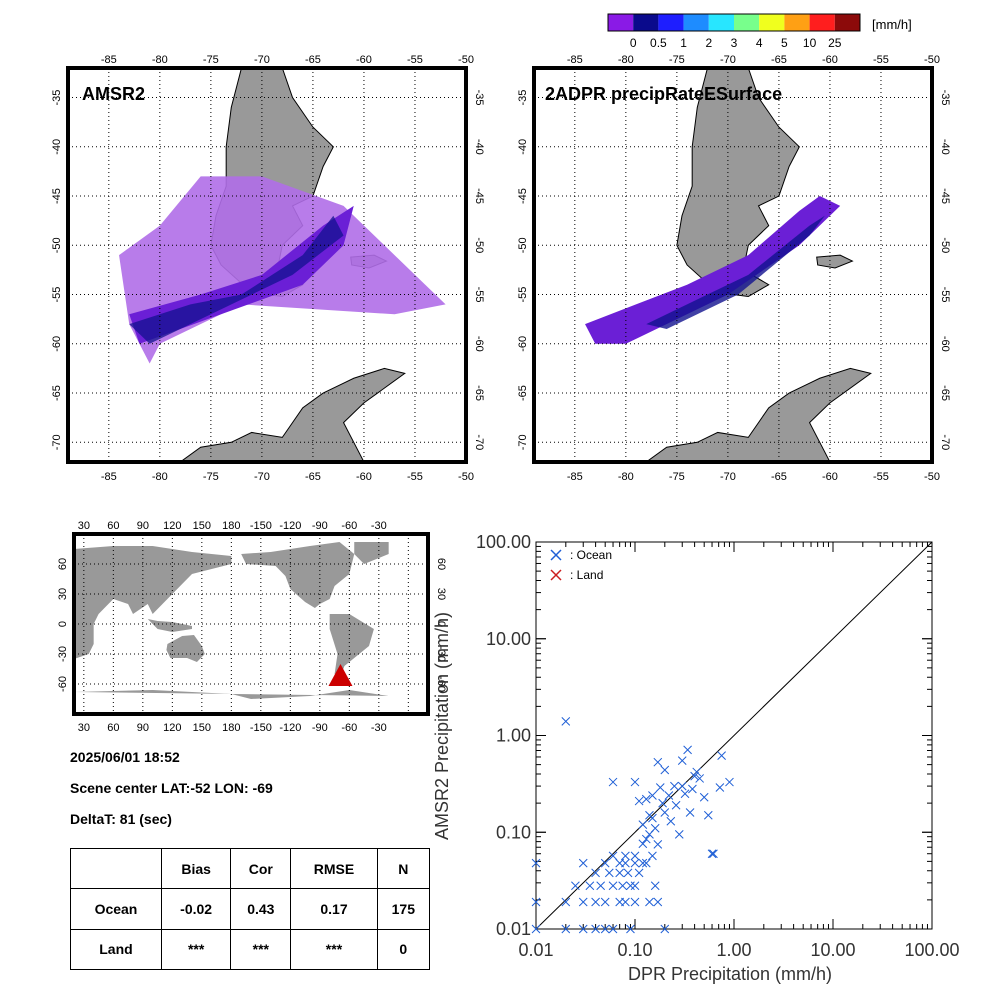 The image size is (1000, 1000). Describe the element at coordinates (236, 279) in the screenshot. I see `precip-band-heavy` at that location.